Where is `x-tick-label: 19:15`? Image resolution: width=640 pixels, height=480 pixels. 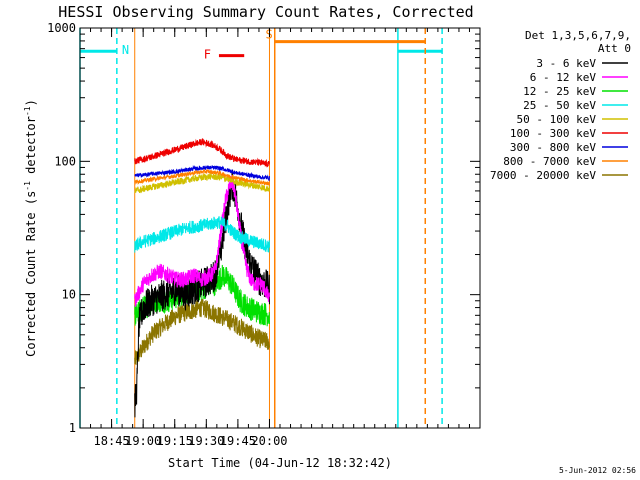
x-tick-label: 19:15 is located at coordinates (175, 441).